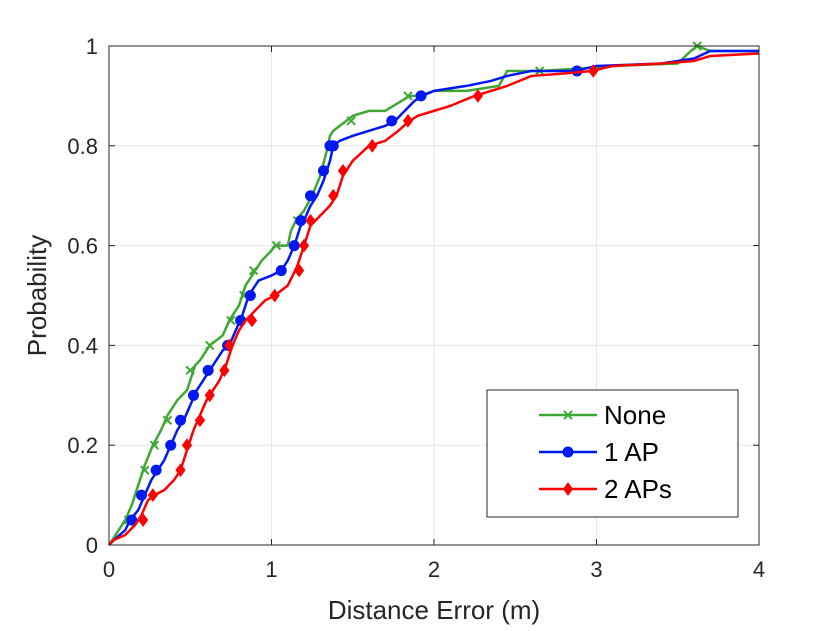 The image size is (840, 631). What do you see at coordinates (602, 415) in the screenshot?
I see `legend-entry-0: None` at bounding box center [602, 415].